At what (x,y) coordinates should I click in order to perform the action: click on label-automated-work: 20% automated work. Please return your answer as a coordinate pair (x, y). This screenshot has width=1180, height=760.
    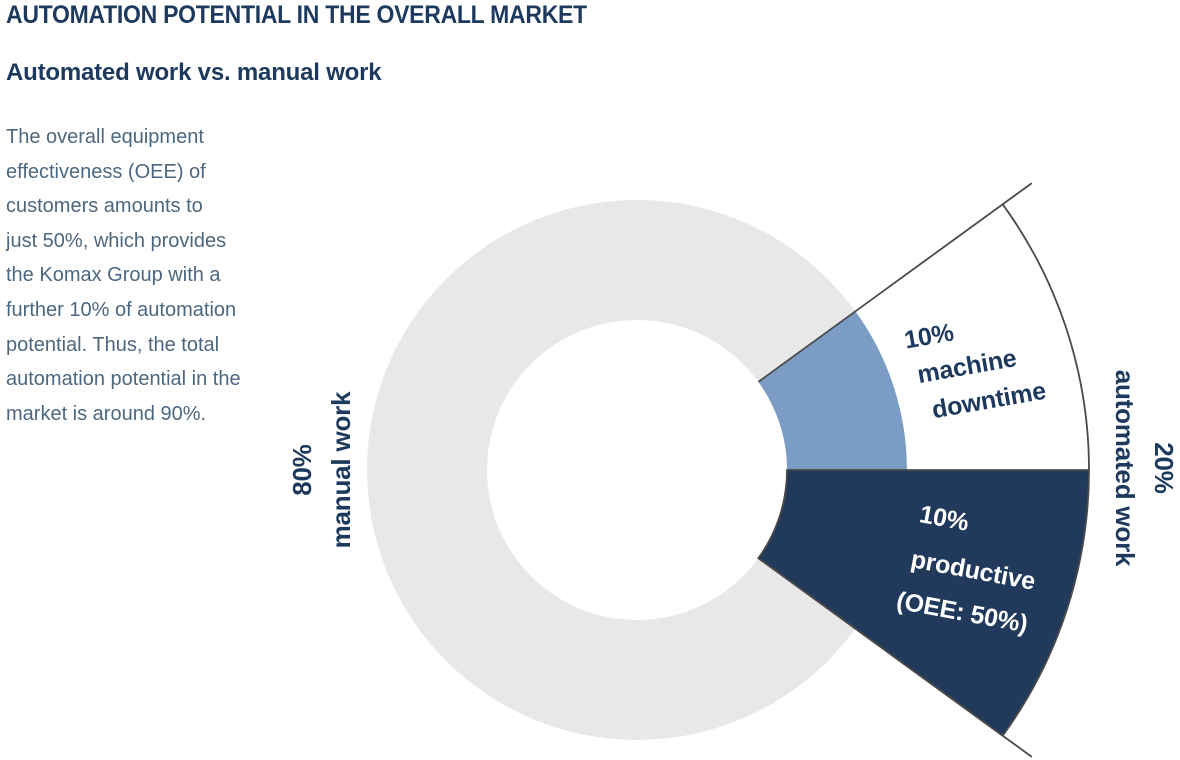
    Looking at the image, I should click on (1142, 468).